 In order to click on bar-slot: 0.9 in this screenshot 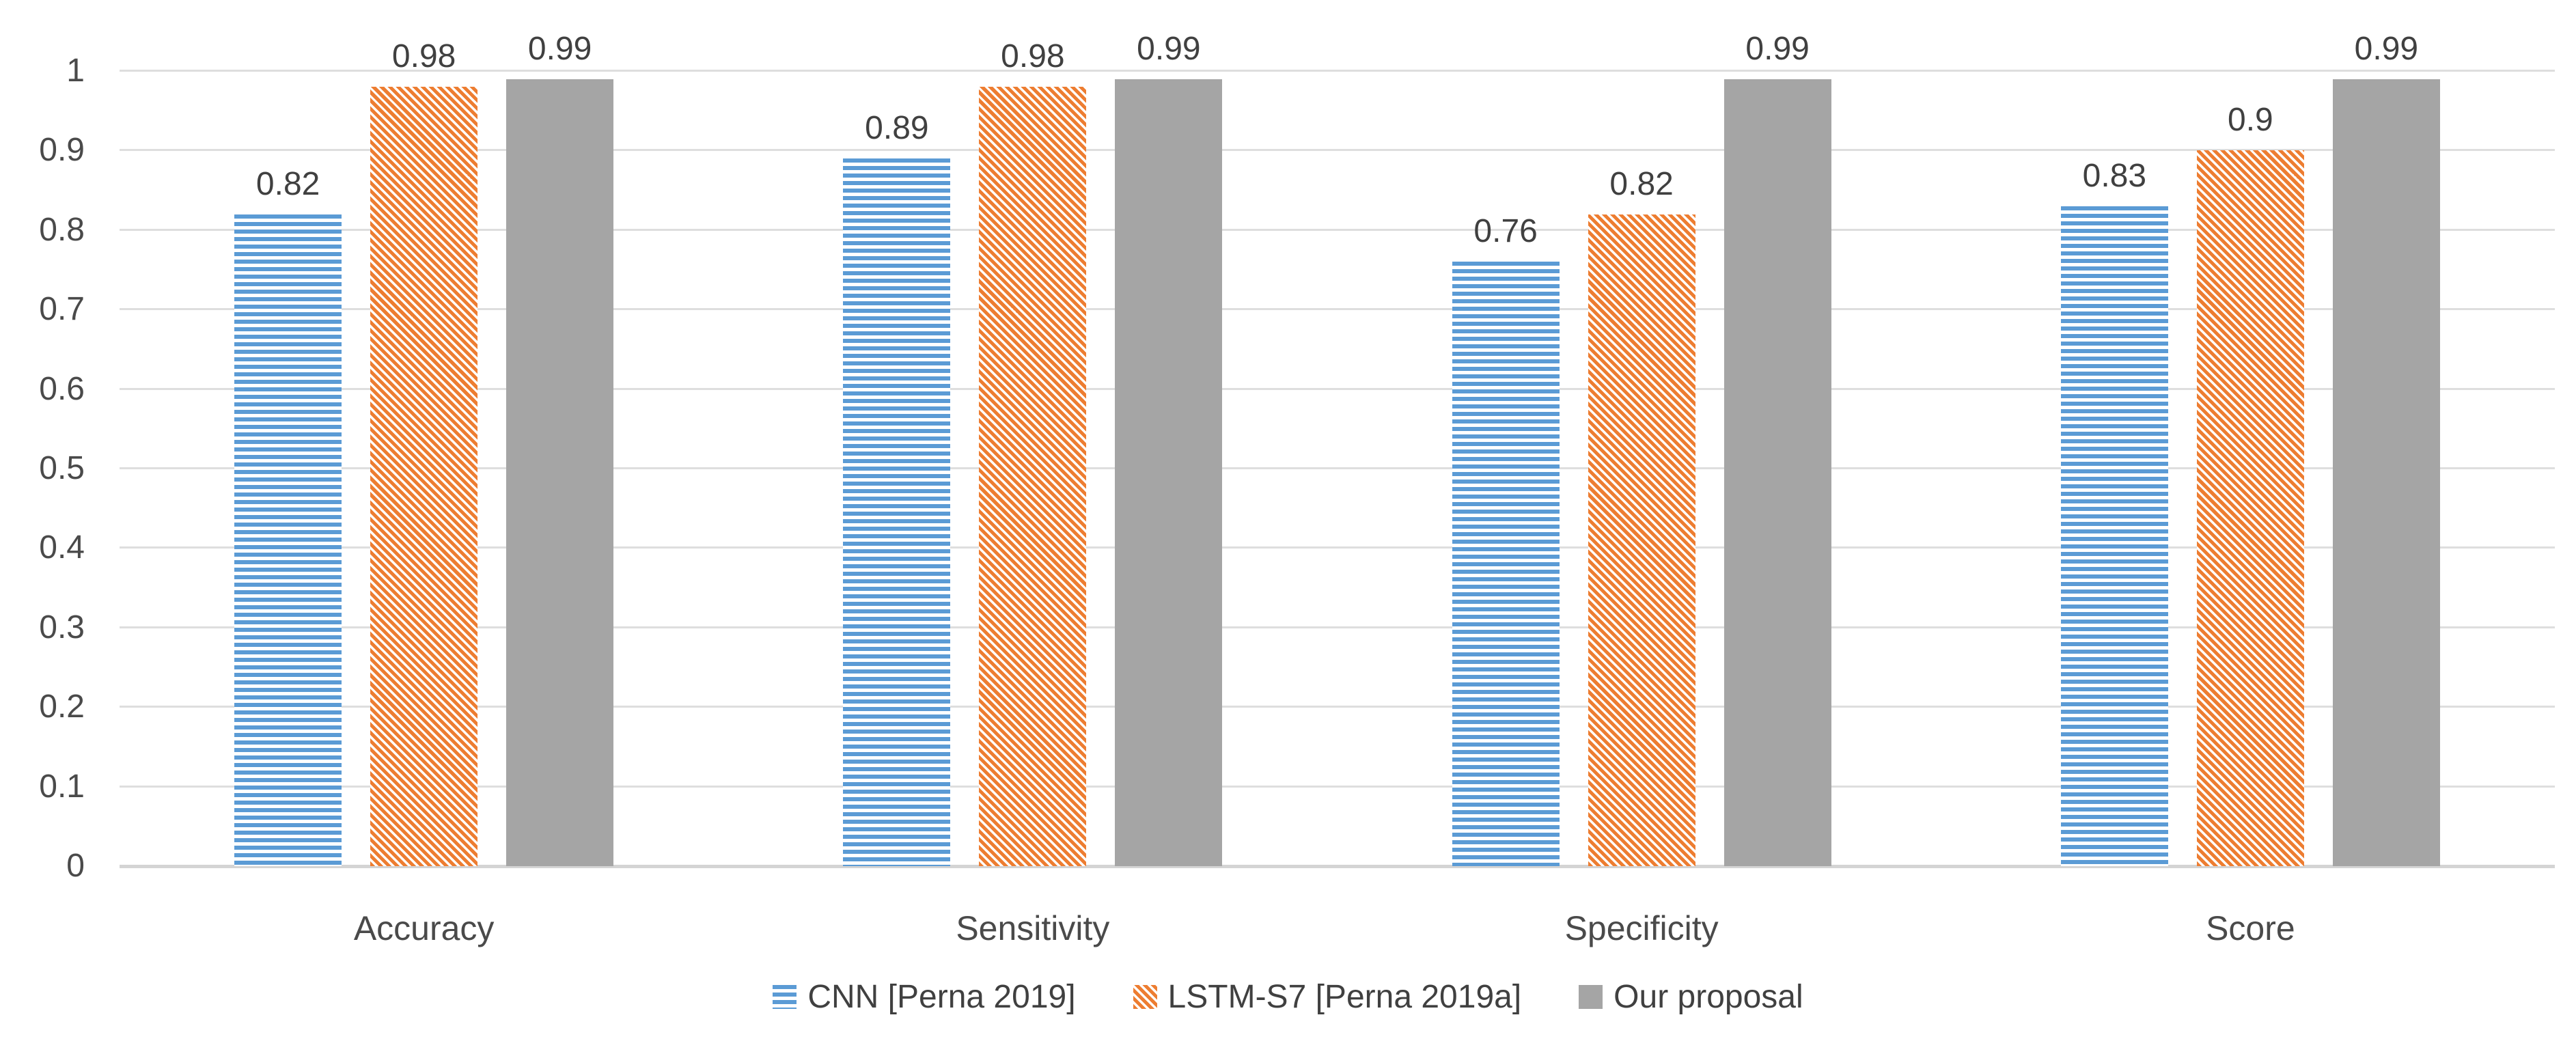, I will do `click(2250, 468)`.